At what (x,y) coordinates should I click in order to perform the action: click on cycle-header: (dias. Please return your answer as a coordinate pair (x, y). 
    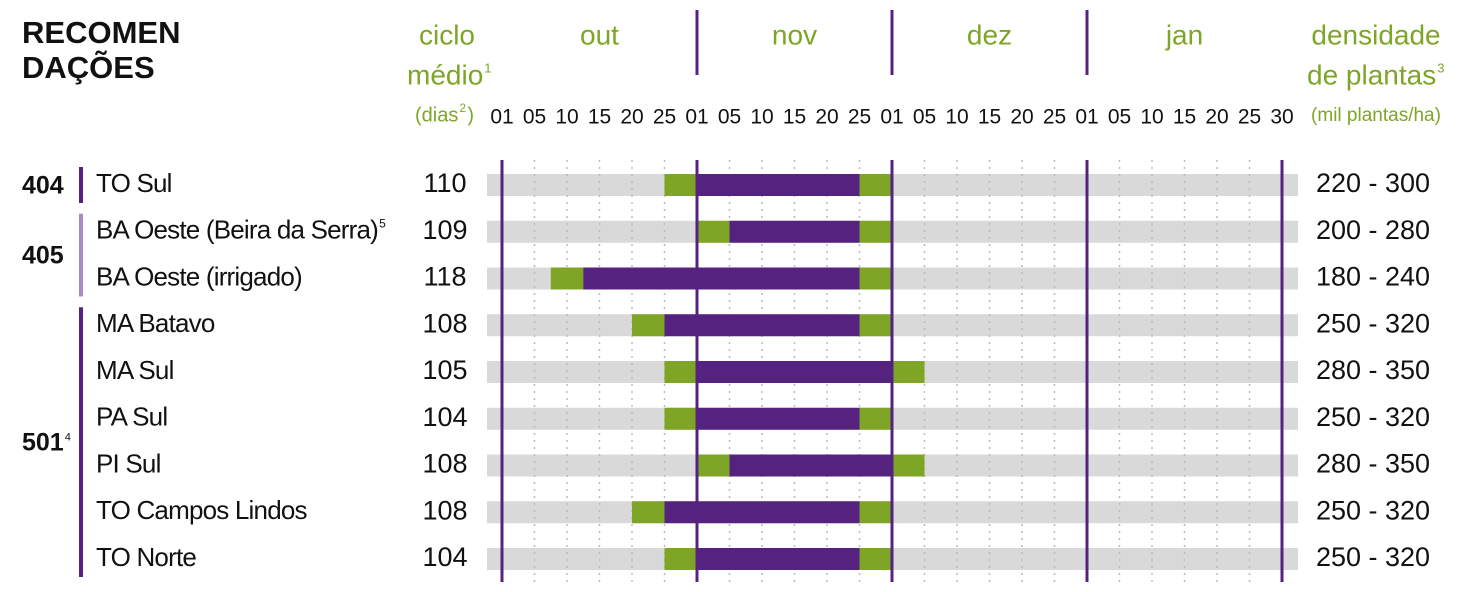
    Looking at the image, I should click on (436, 115).